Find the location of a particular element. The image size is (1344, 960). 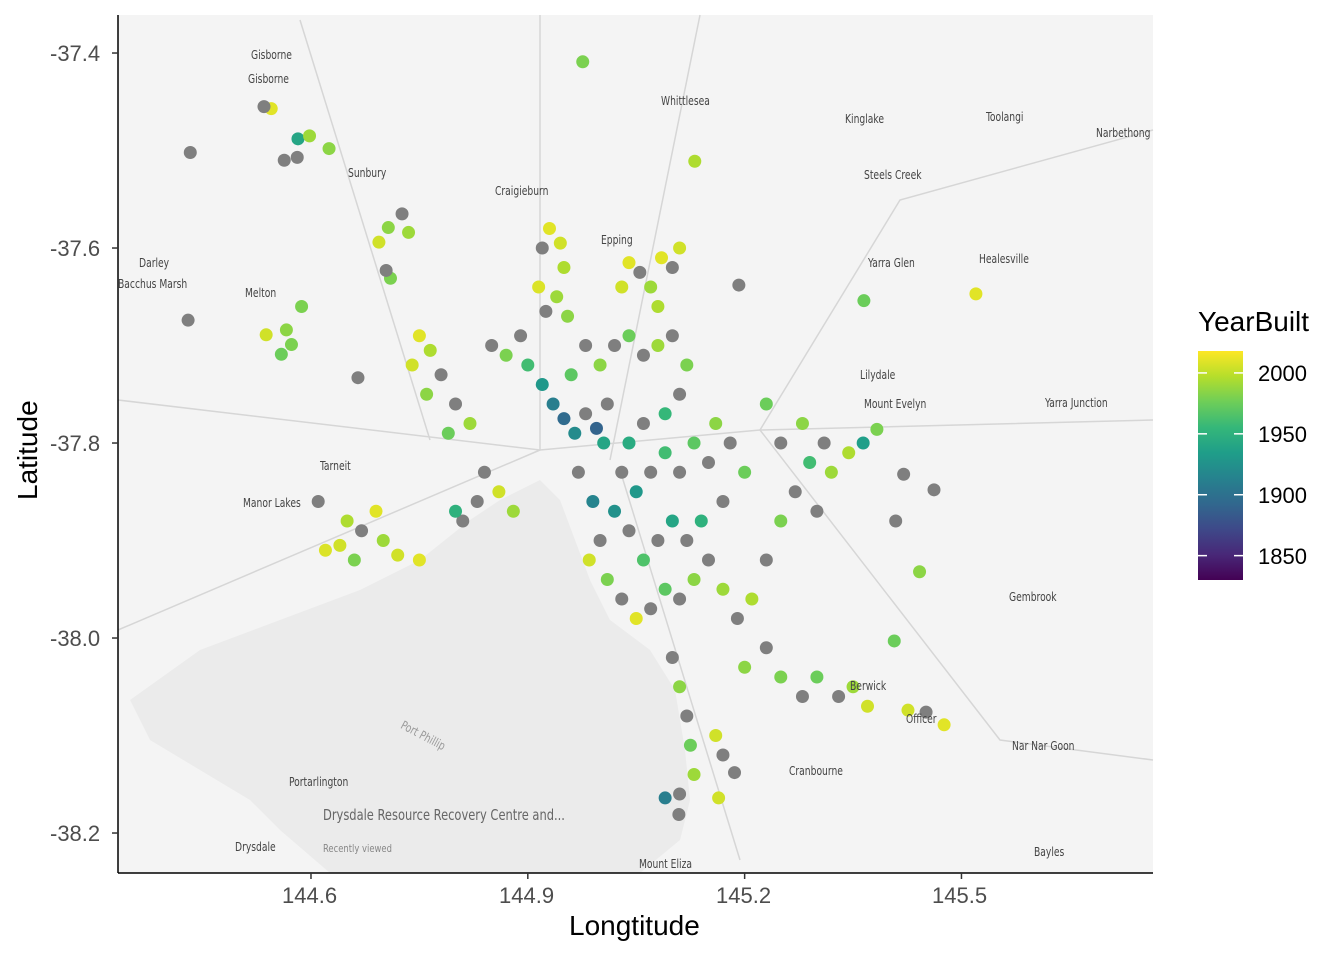

map-label: Berwick is located at coordinates (868, 686).